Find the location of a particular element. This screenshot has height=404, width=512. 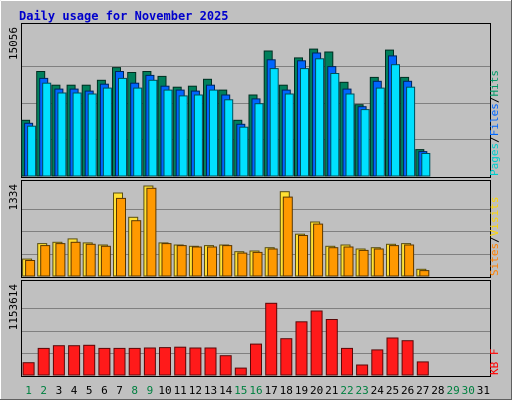

x-tick-label-day-8: 8 is located at coordinates (134, 390).